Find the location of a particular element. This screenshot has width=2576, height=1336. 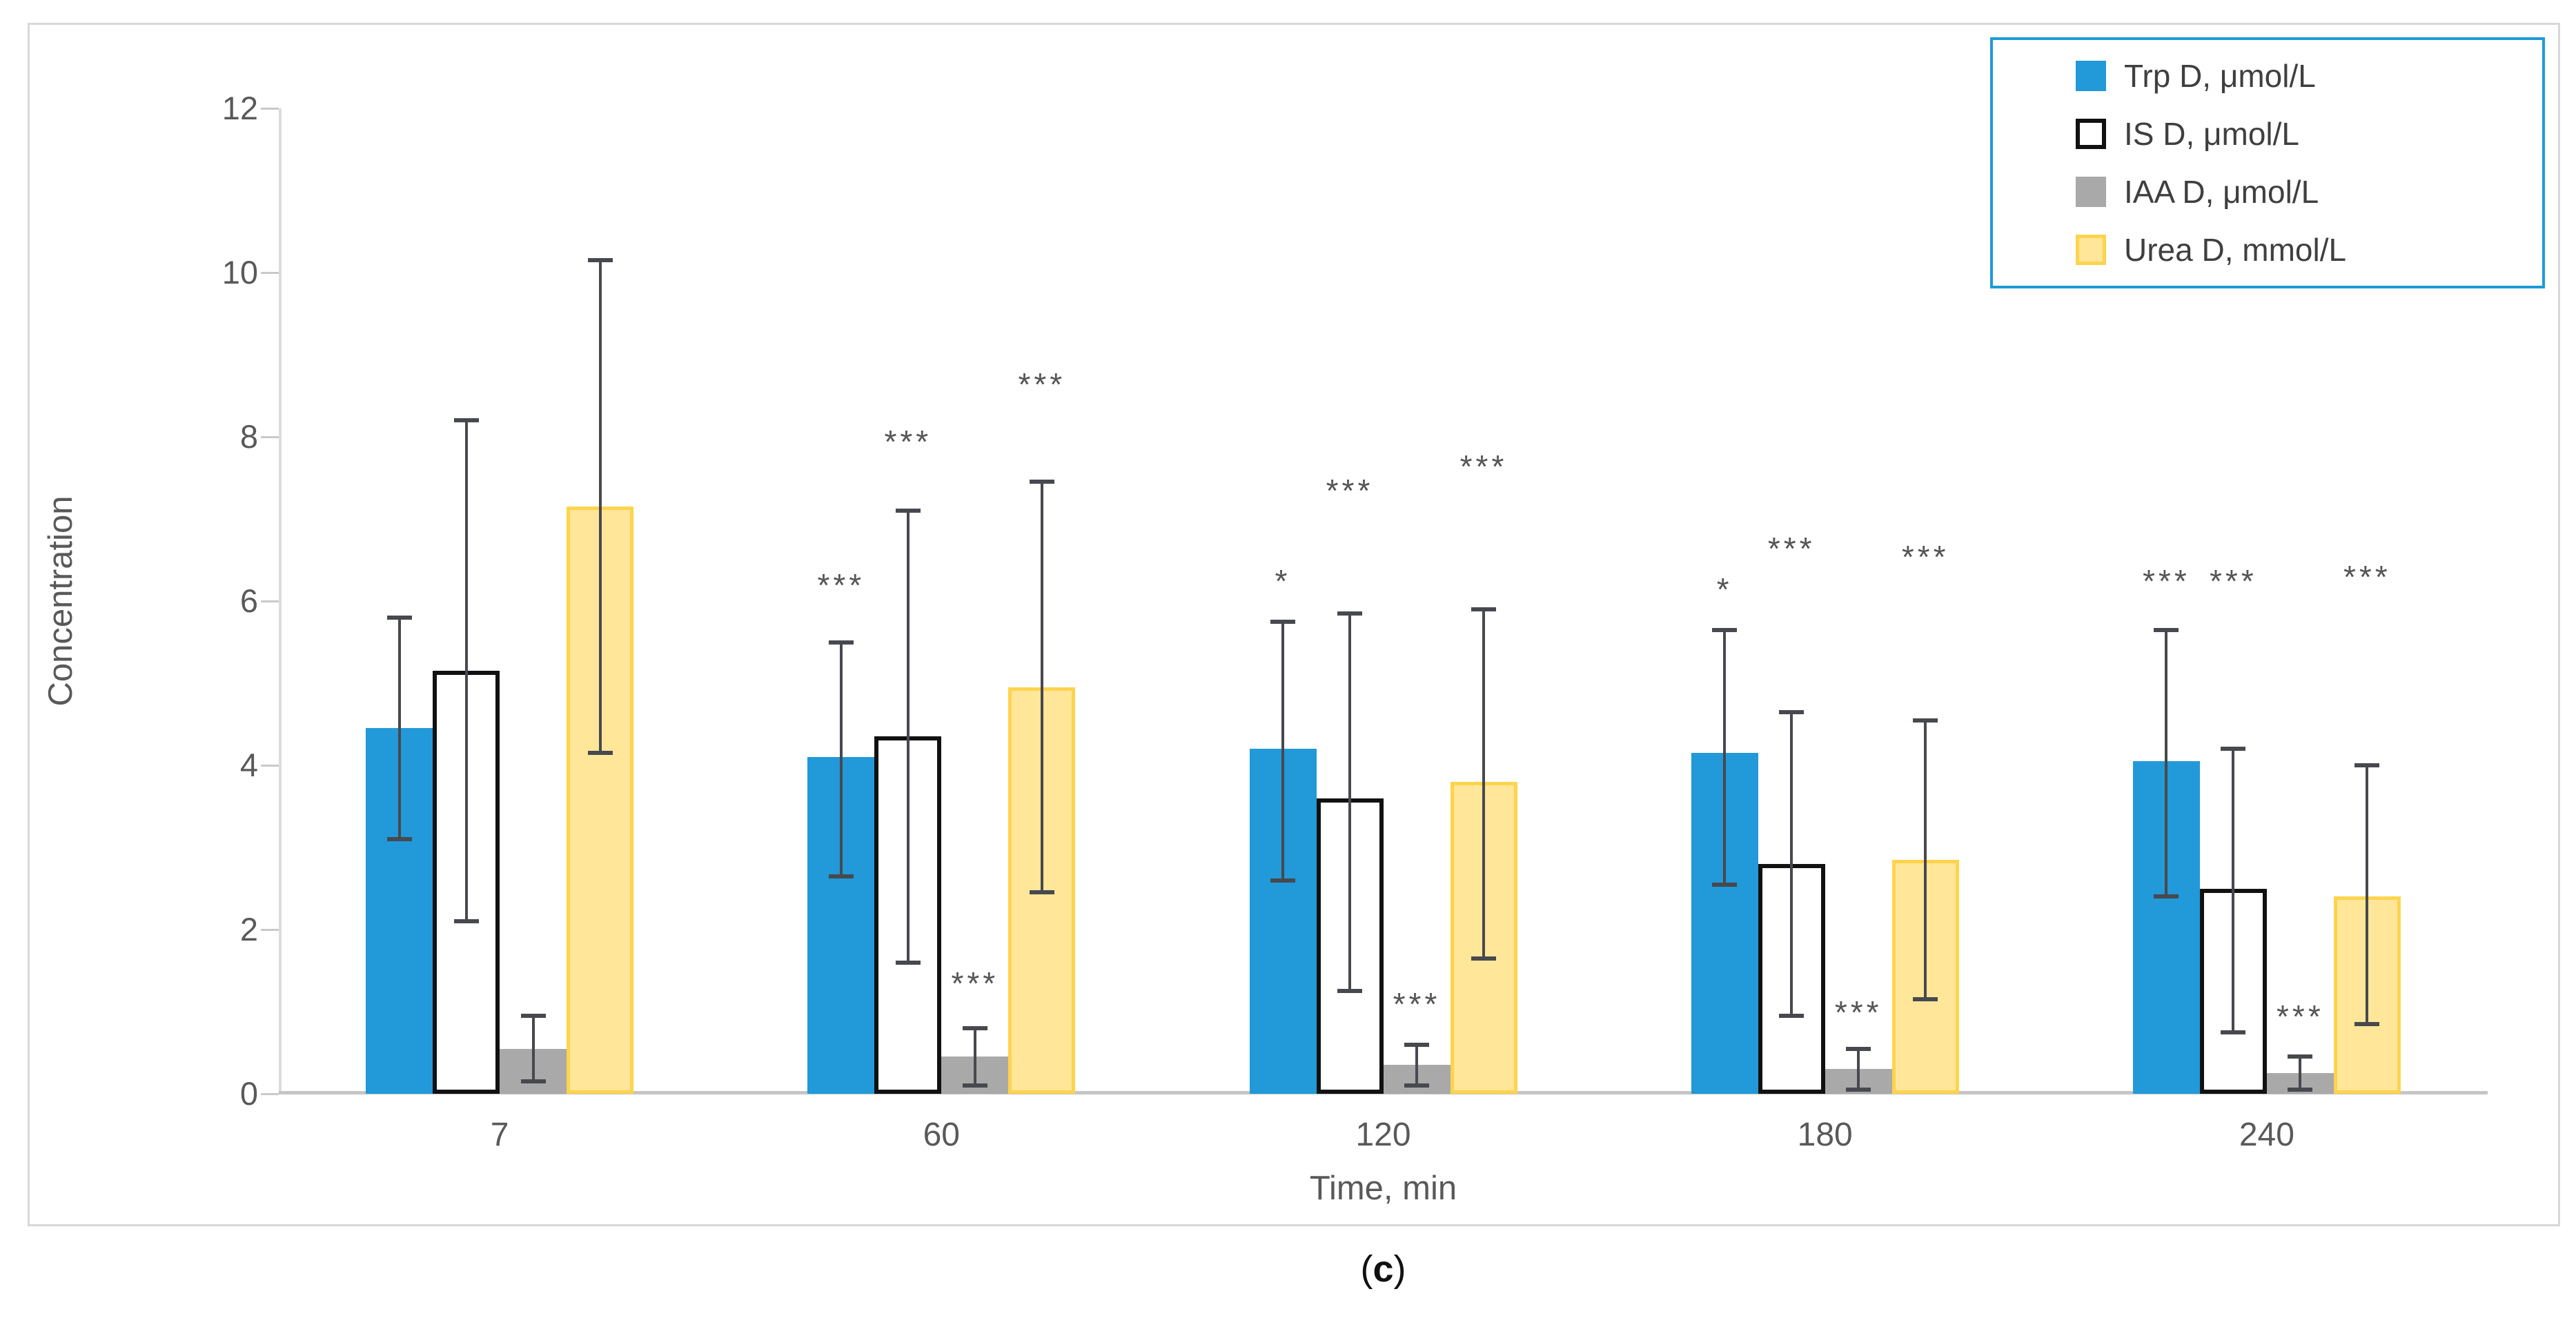

y-tick-label-4: 4 is located at coordinates (248, 765).